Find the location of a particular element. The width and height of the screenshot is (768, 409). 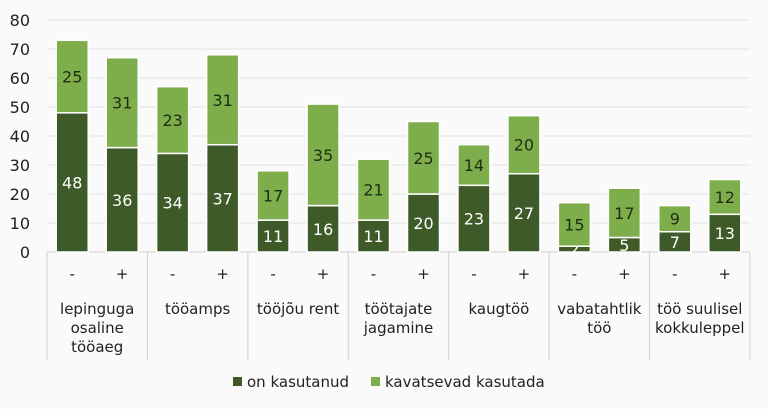

data-label: 27 is located at coordinates (524, 213).